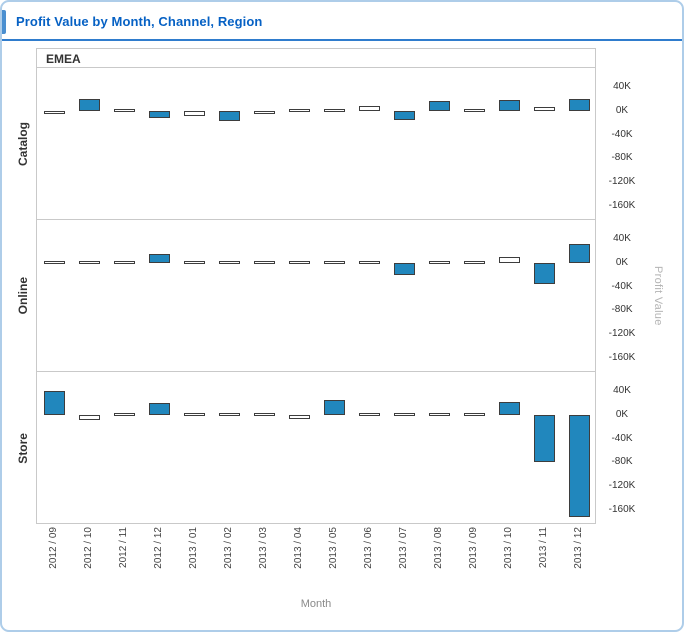  What do you see at coordinates (438, 548) in the screenshot?
I see `x-axis-label: 2013 / 08` at bounding box center [438, 548].